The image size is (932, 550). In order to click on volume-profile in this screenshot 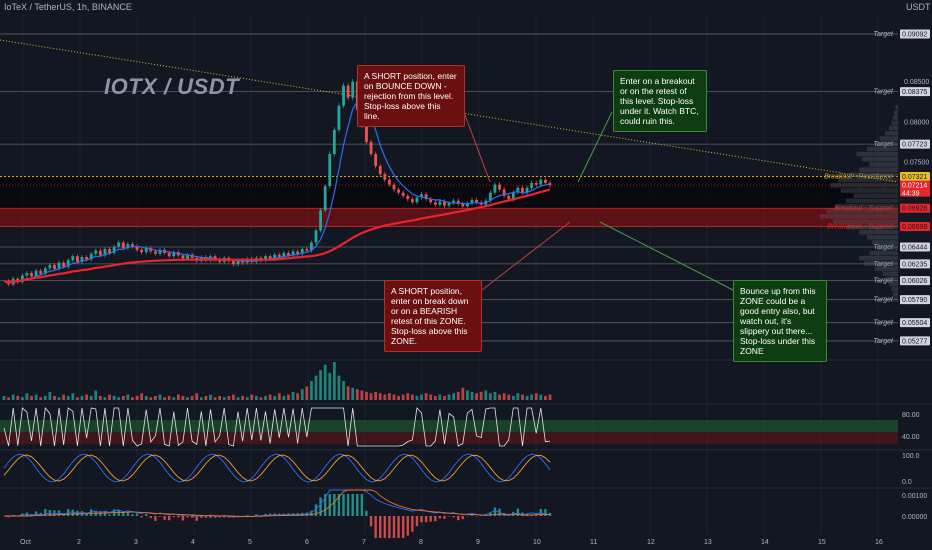, I will do `click(859, 203)`.